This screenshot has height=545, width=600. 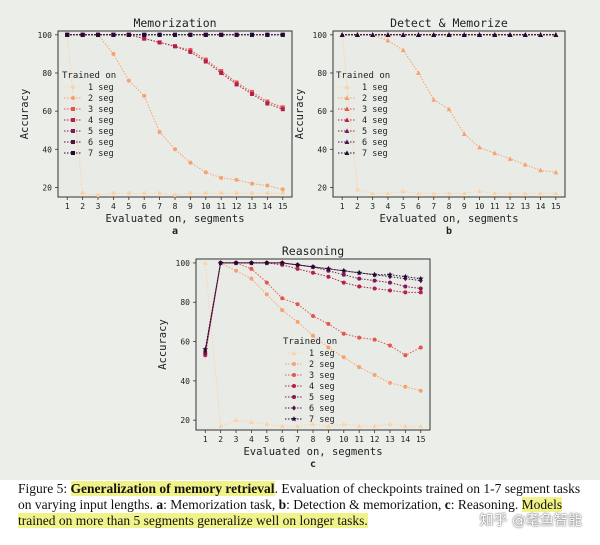 I want to click on x-tick-label: 12, so click(x=237, y=206).